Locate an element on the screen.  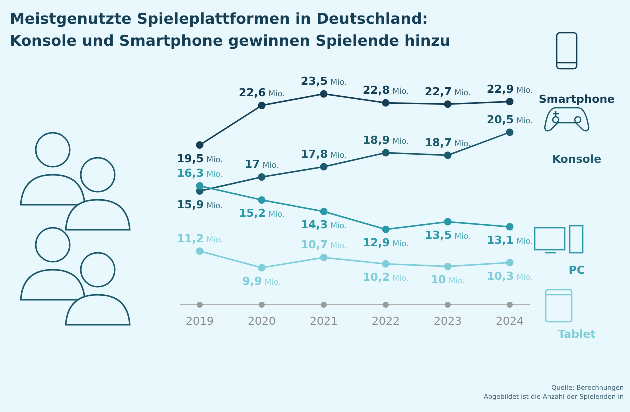
chart-title: Meistgenutzte Spieleplattformen in Deutschland: Konsole und Smartphone gewinnen Spielende hinzu is located at coordinates (231, 30).